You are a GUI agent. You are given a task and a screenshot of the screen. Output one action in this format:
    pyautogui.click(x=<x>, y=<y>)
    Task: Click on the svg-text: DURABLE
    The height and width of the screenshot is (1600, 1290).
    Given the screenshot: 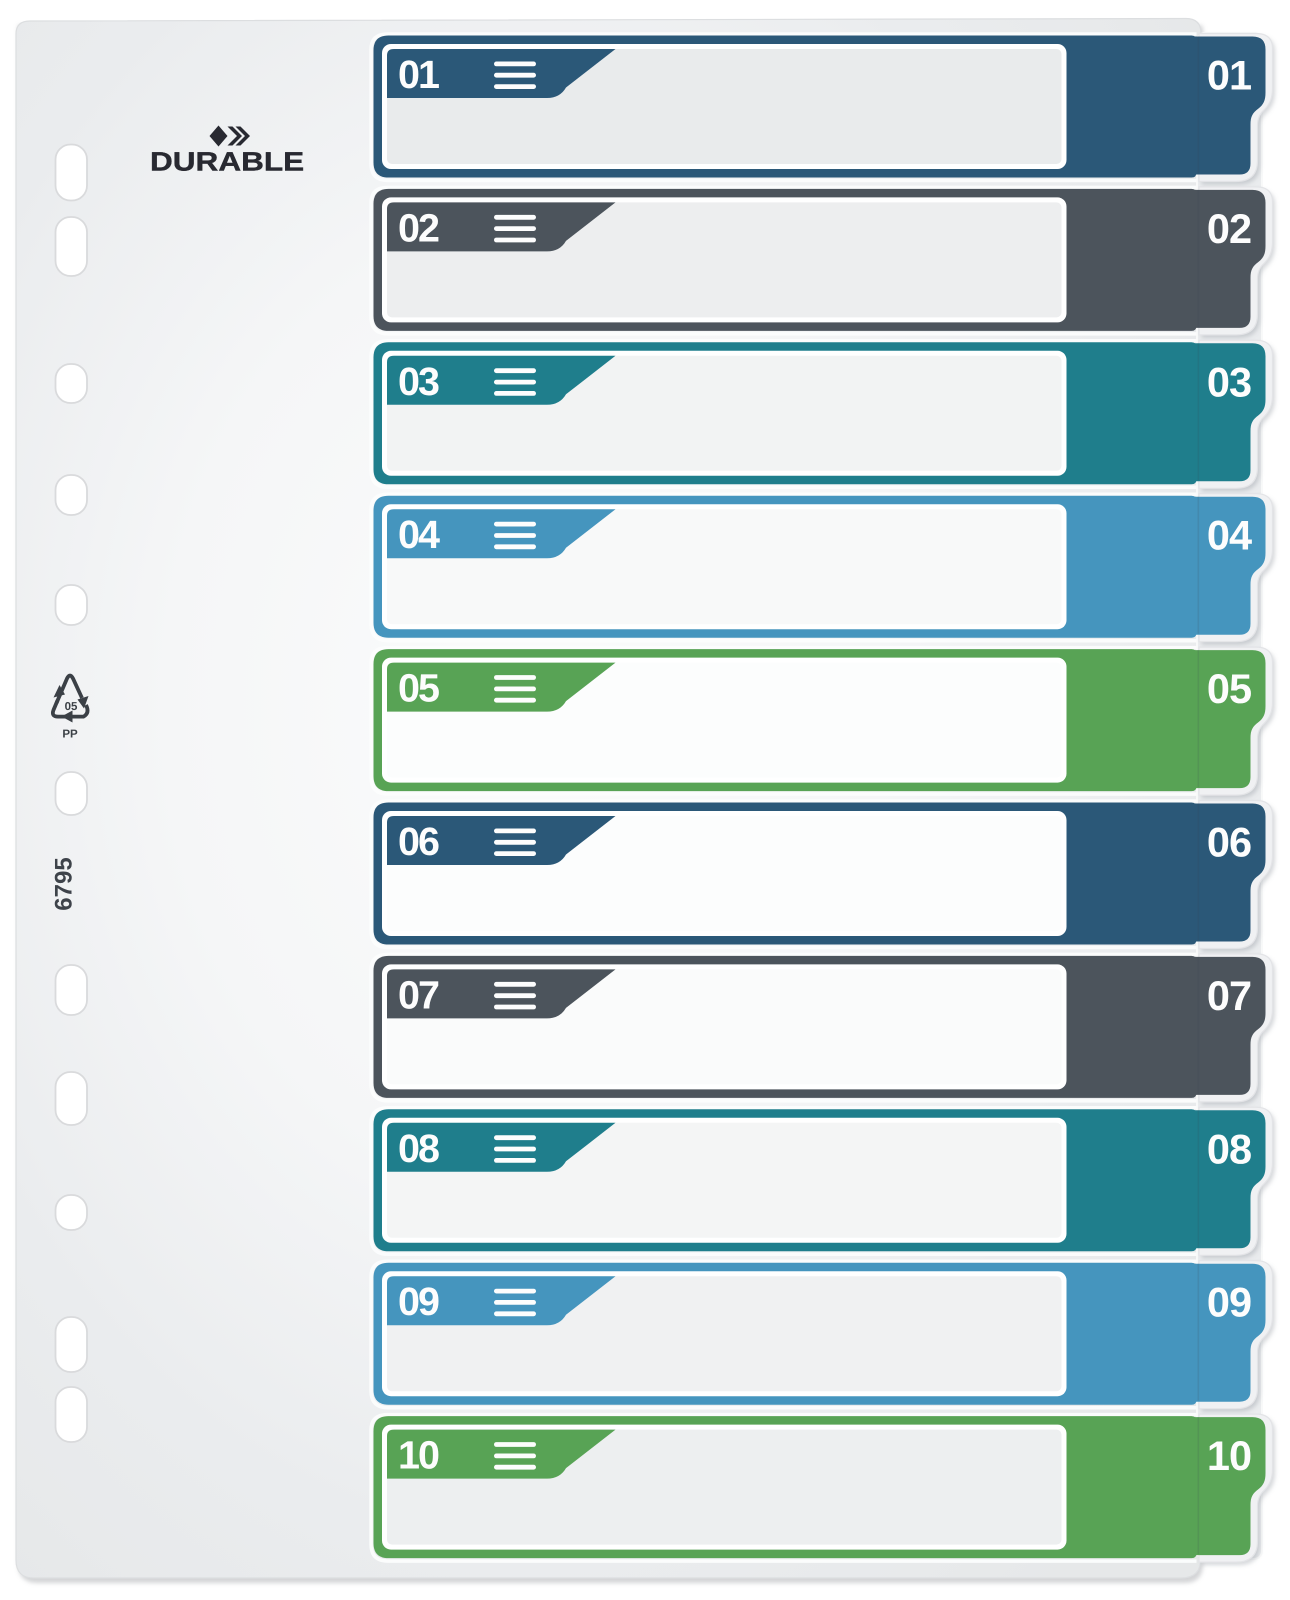 What is the action you would take?
    pyautogui.click(x=227, y=162)
    